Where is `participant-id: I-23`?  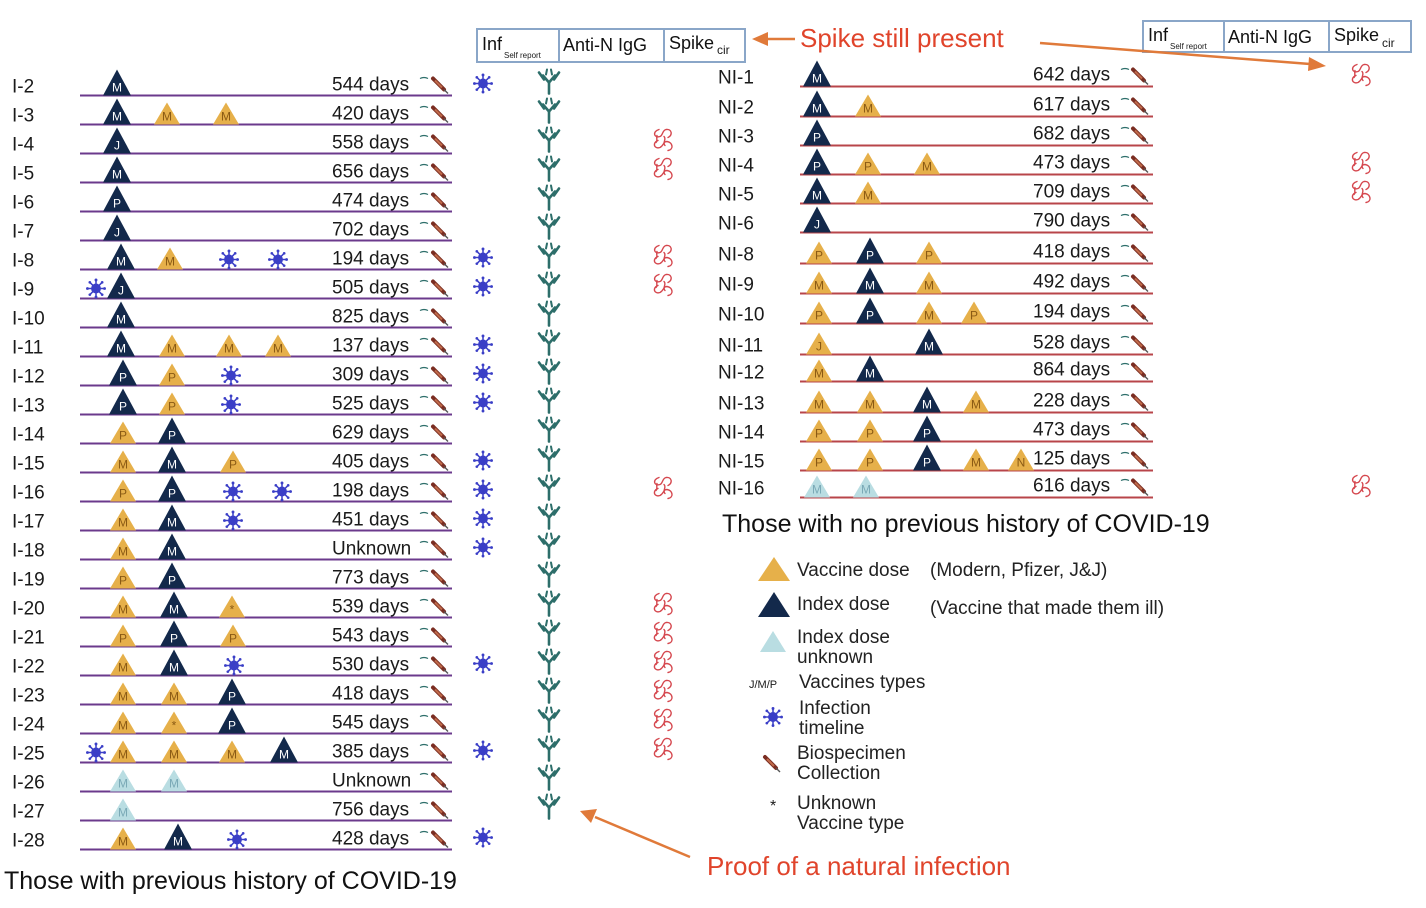 participant-id: I-23 is located at coordinates (28, 696).